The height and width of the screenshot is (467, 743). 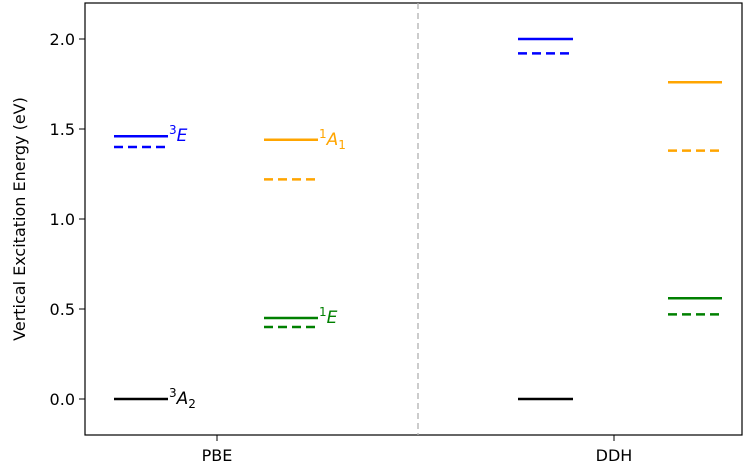 I want to click on state-label-1E: 1E, so click(x=328, y=316).